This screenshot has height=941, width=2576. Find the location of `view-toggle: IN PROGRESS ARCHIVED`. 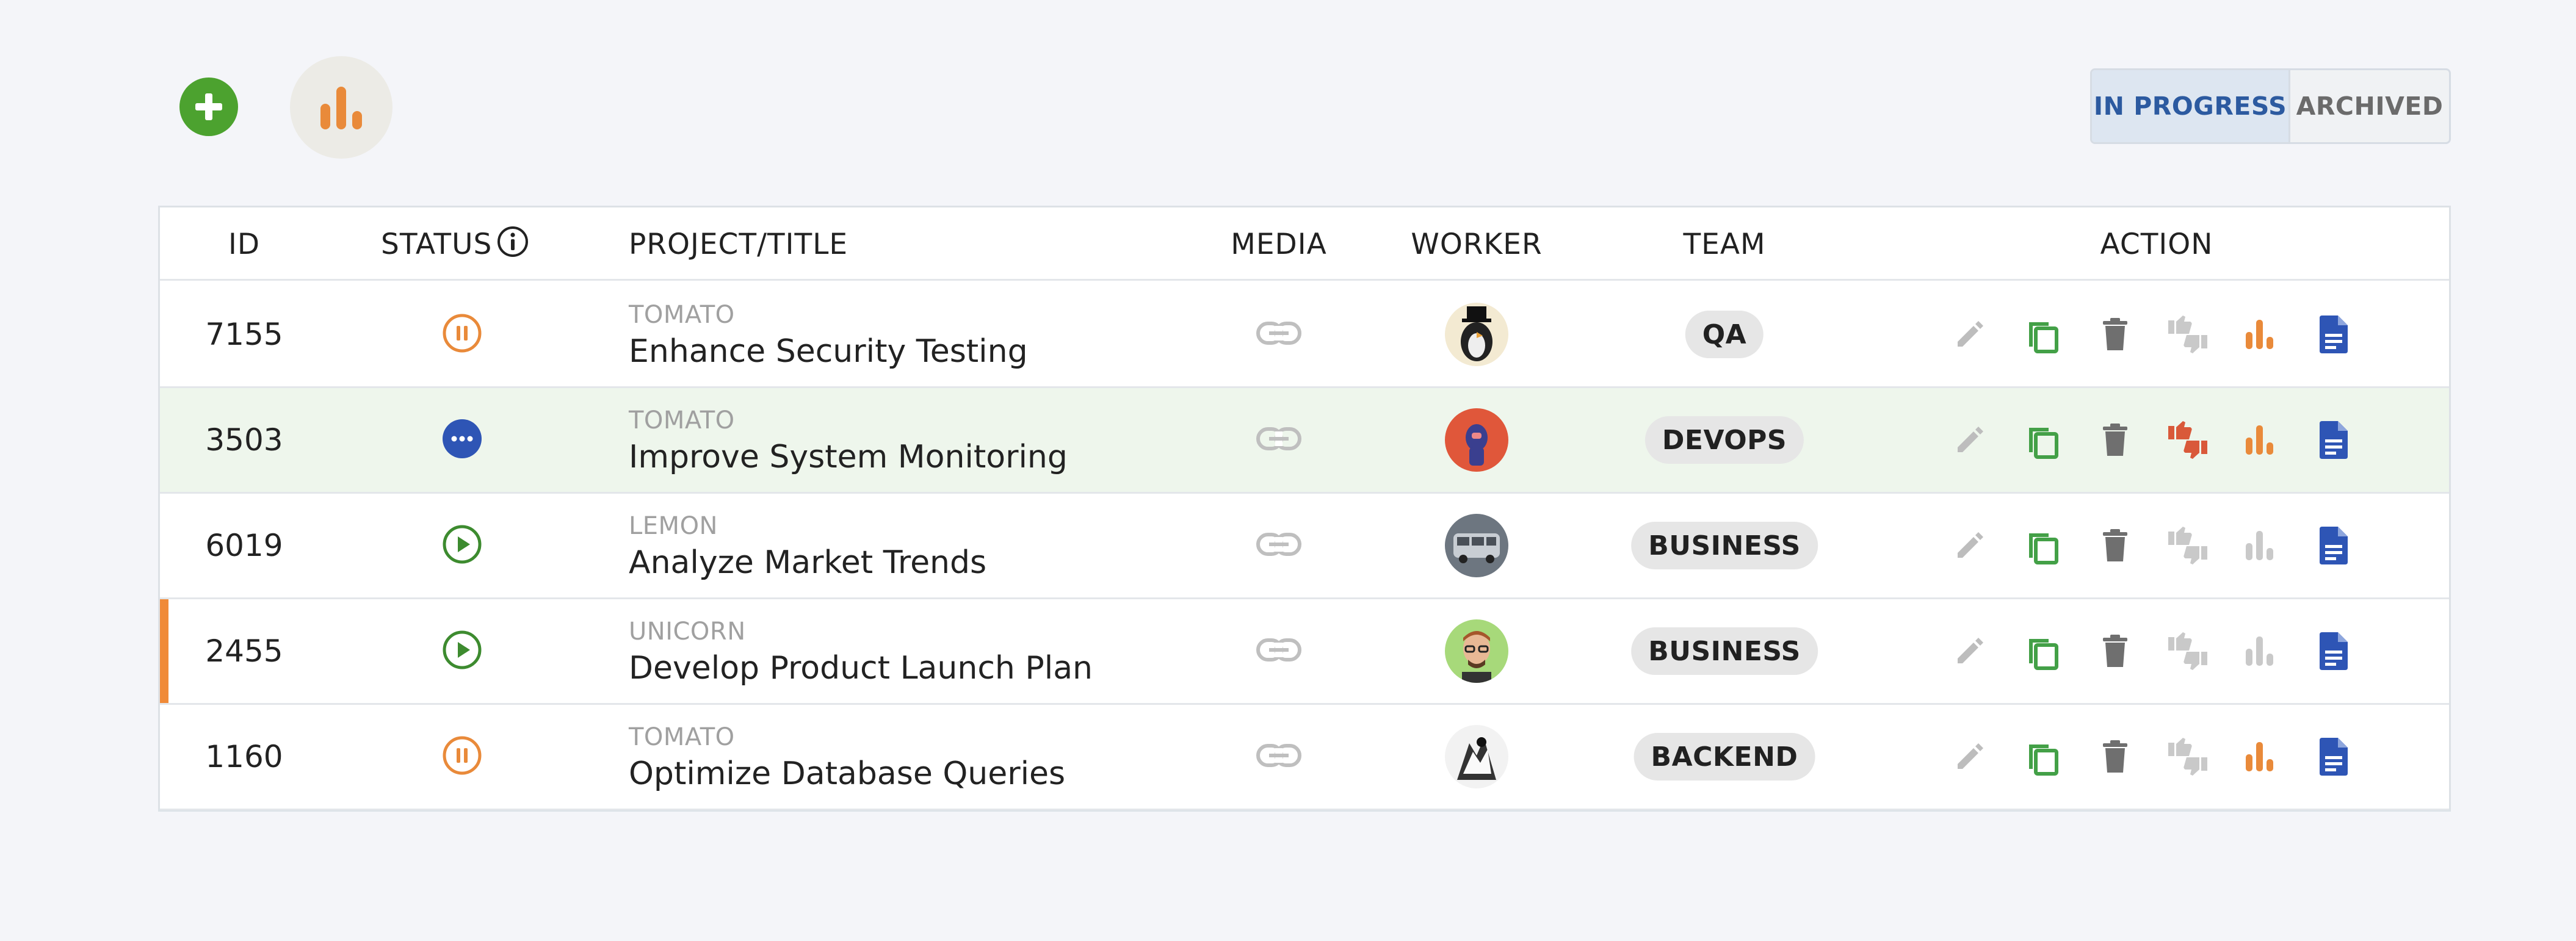

view-toggle: IN PROGRESS ARCHIVED is located at coordinates (2270, 106).